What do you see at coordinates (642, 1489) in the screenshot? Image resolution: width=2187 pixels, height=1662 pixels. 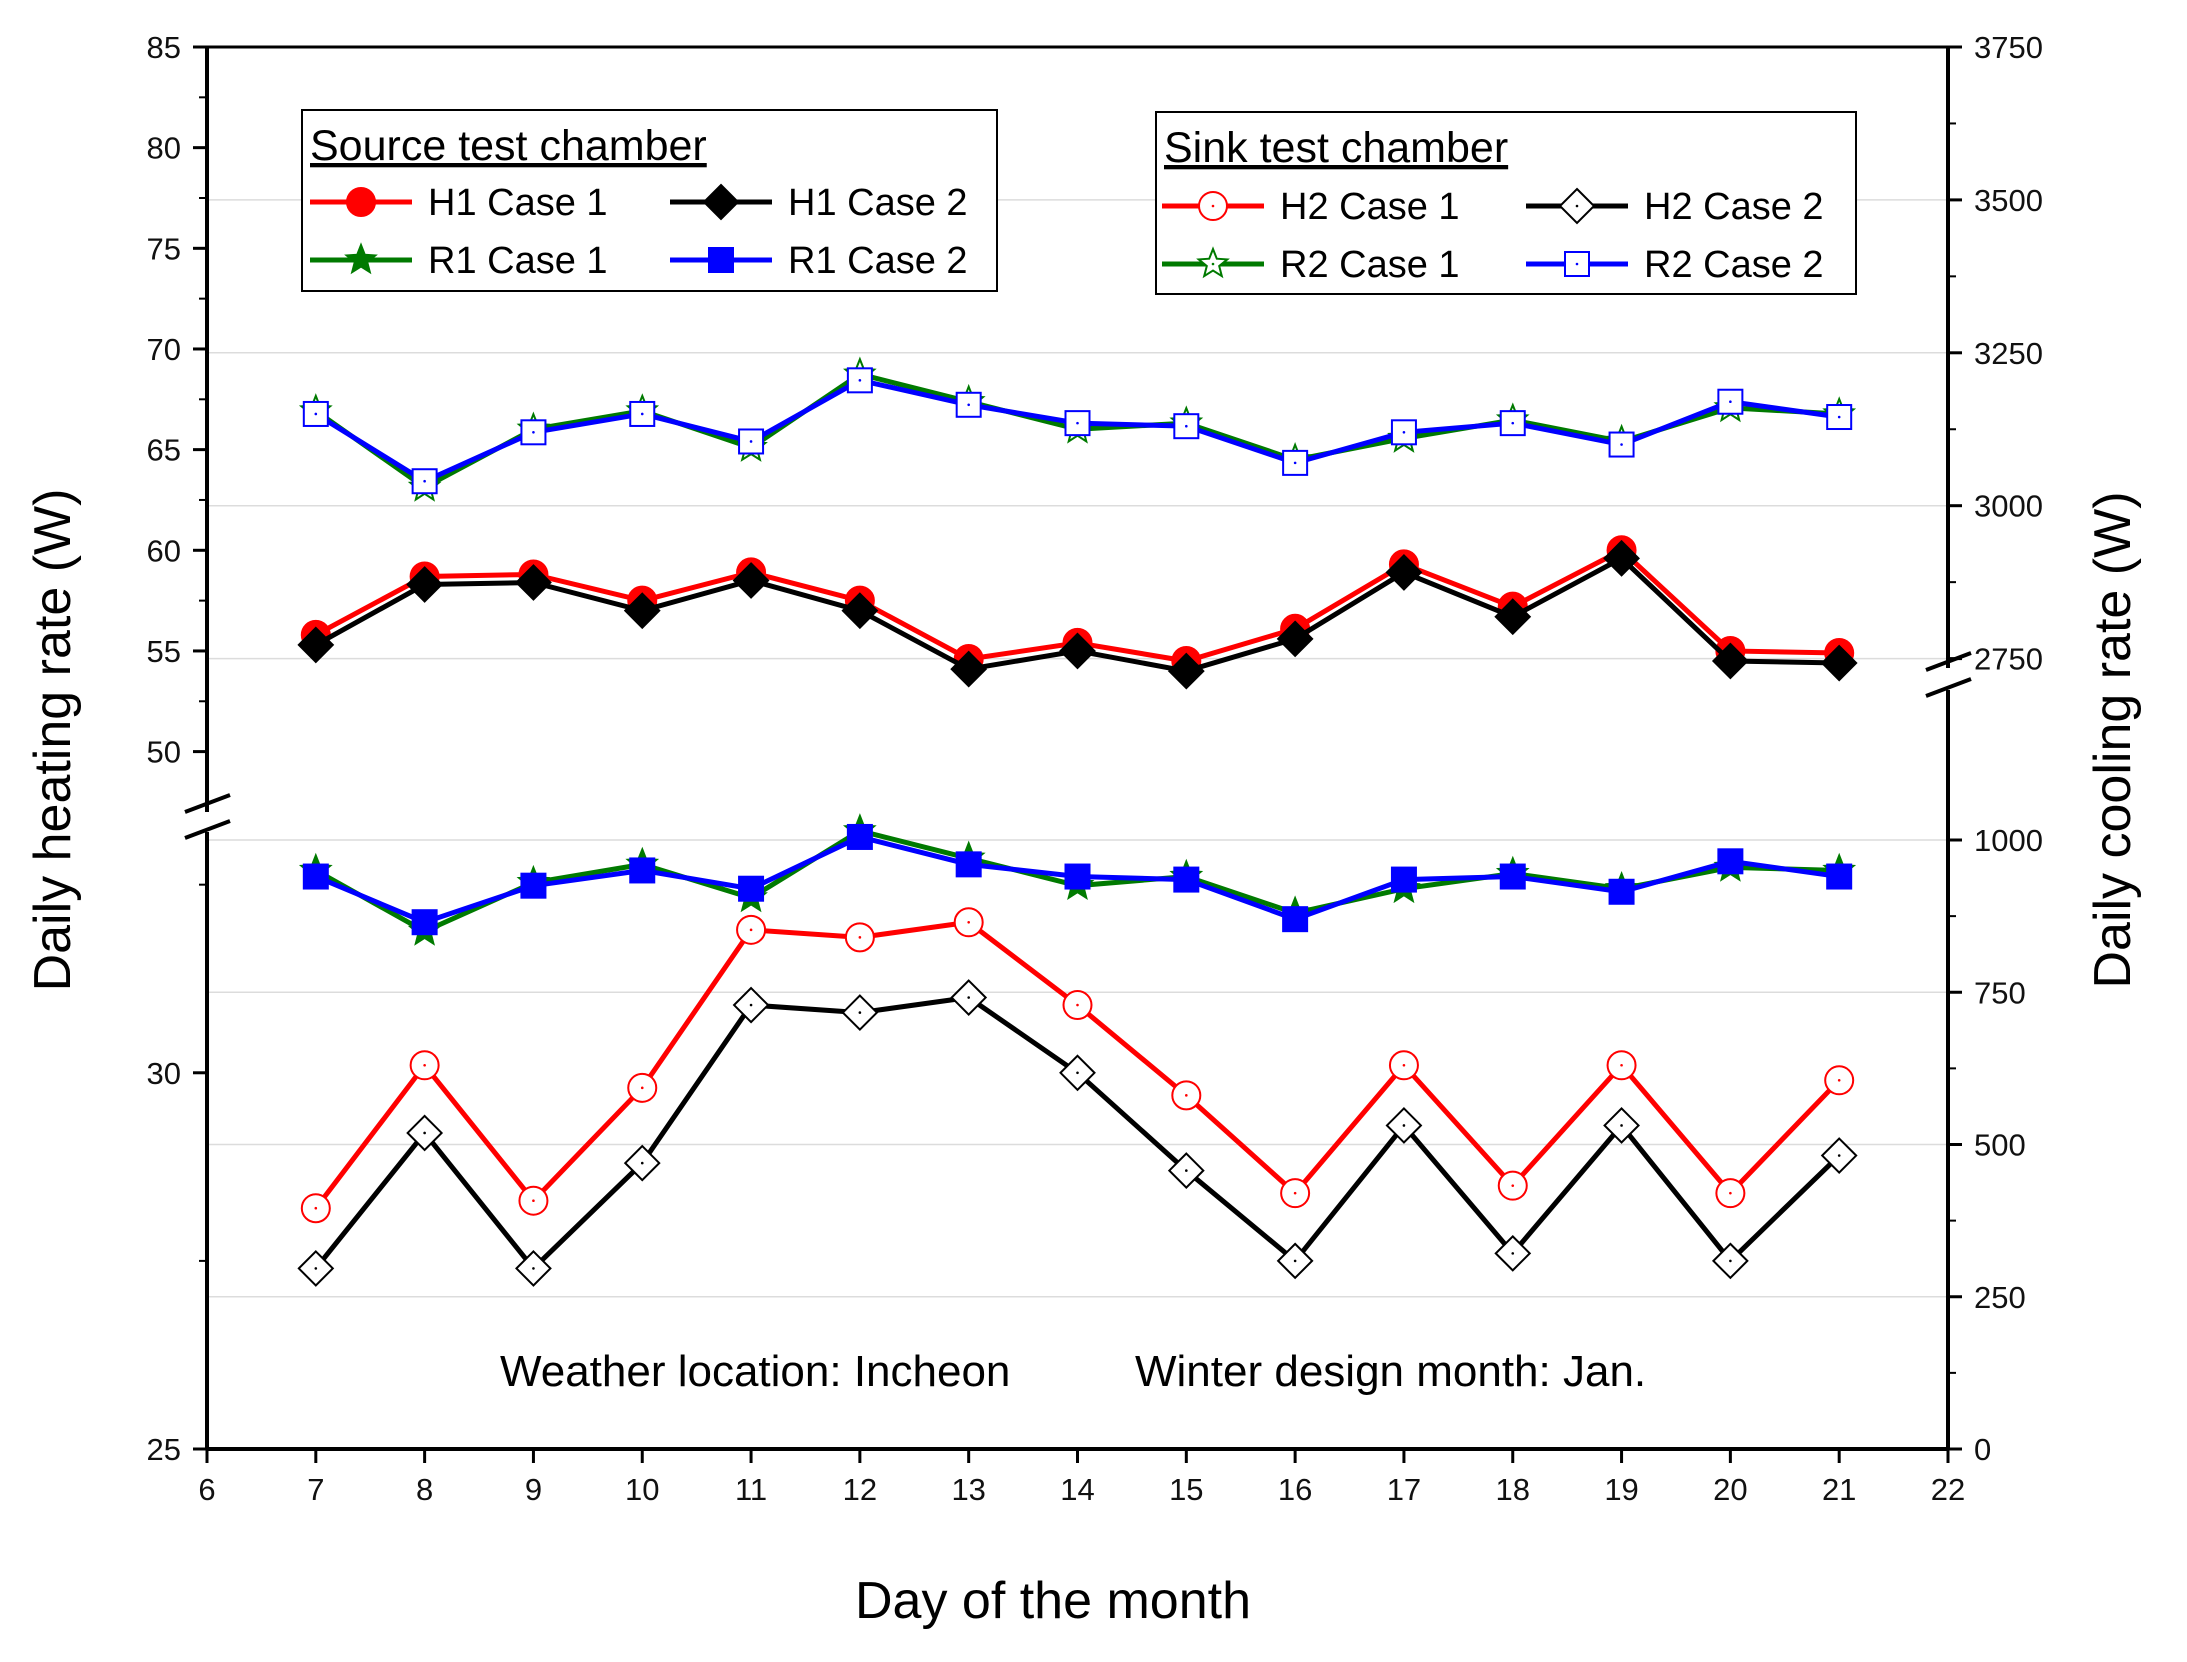 I see `x-tick-label: 10` at bounding box center [642, 1489].